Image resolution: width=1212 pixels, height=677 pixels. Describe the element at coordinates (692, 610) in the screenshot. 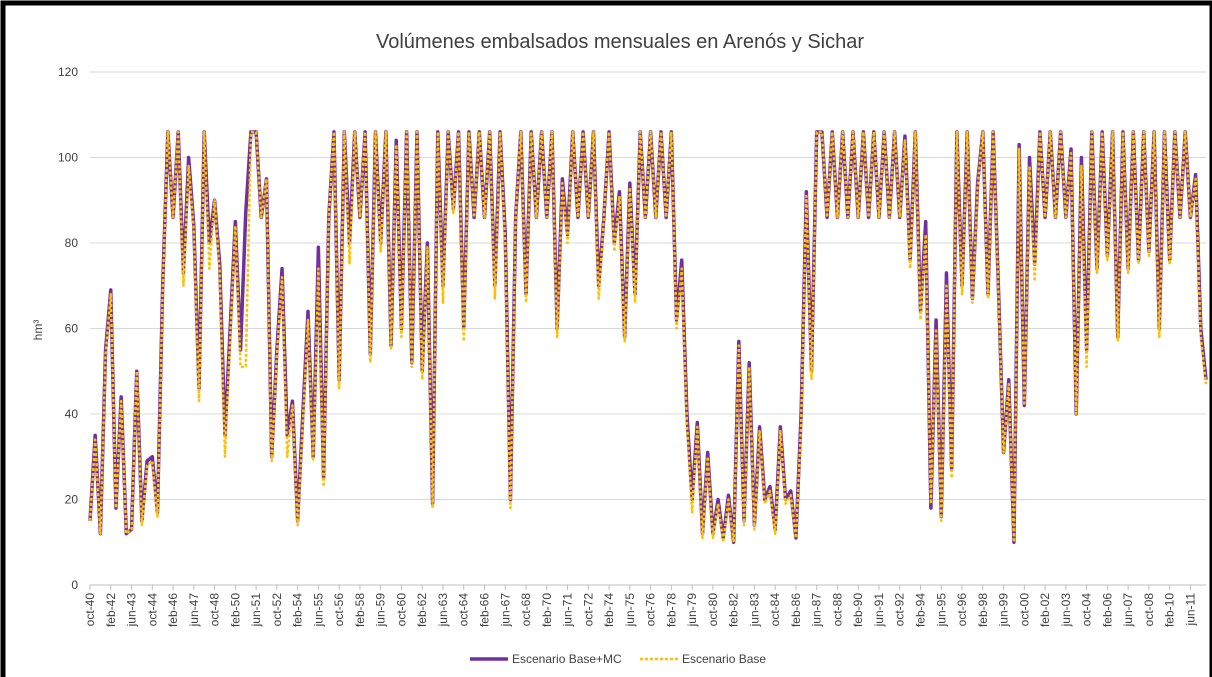

I see `x-tick-label: jun-79` at that location.